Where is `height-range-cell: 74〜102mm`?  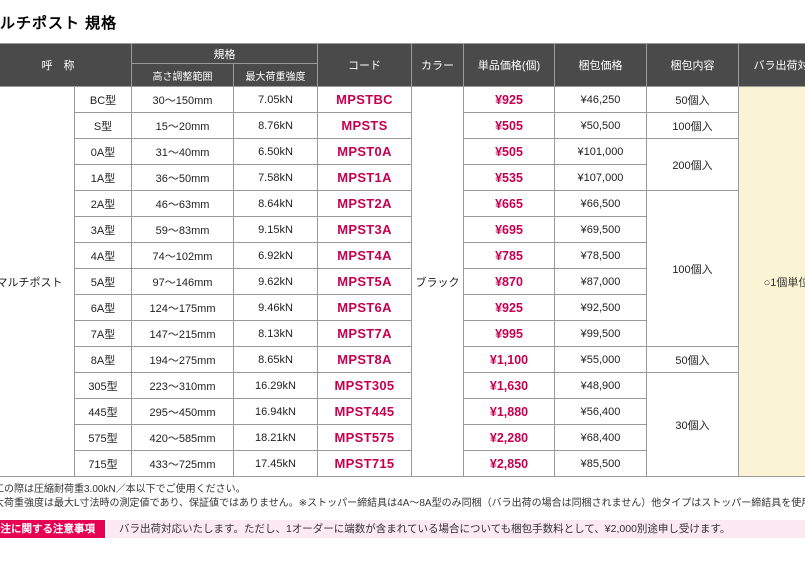 height-range-cell: 74〜102mm is located at coordinates (182, 255).